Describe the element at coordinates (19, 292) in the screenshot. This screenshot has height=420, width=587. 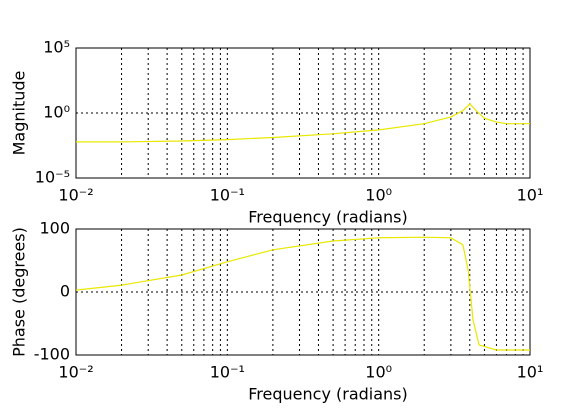
I see `y-axis-label: Phase (degrees)` at that location.